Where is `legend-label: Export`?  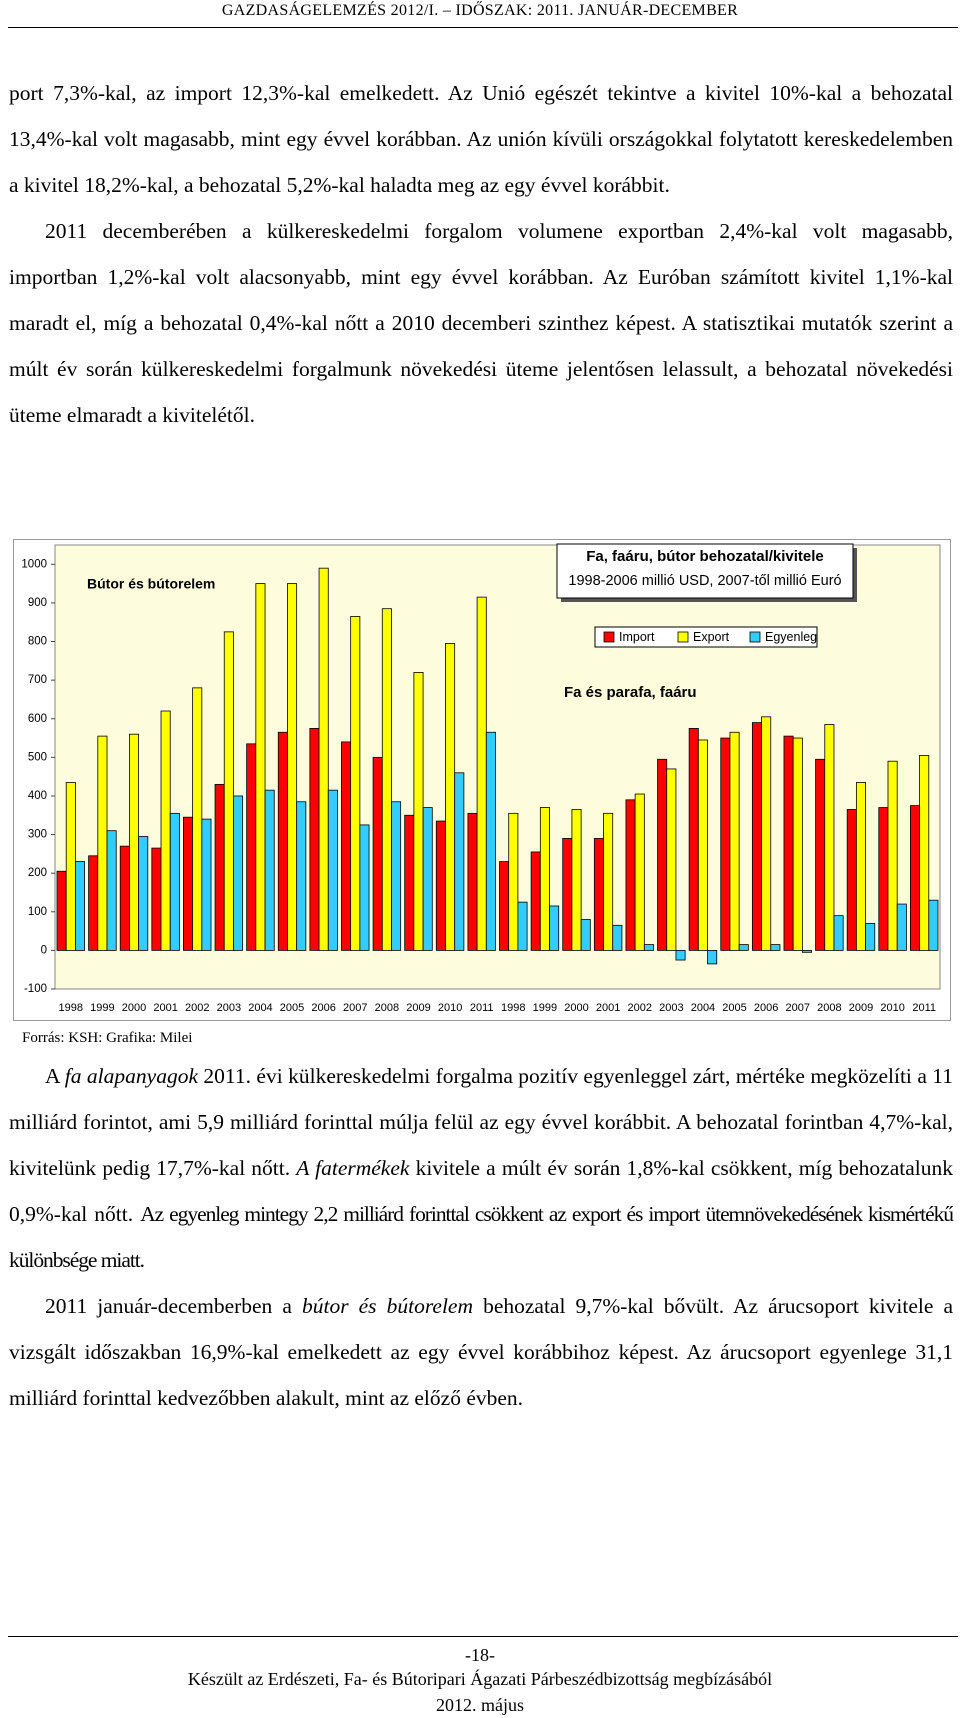
legend-label: Export is located at coordinates (711, 637).